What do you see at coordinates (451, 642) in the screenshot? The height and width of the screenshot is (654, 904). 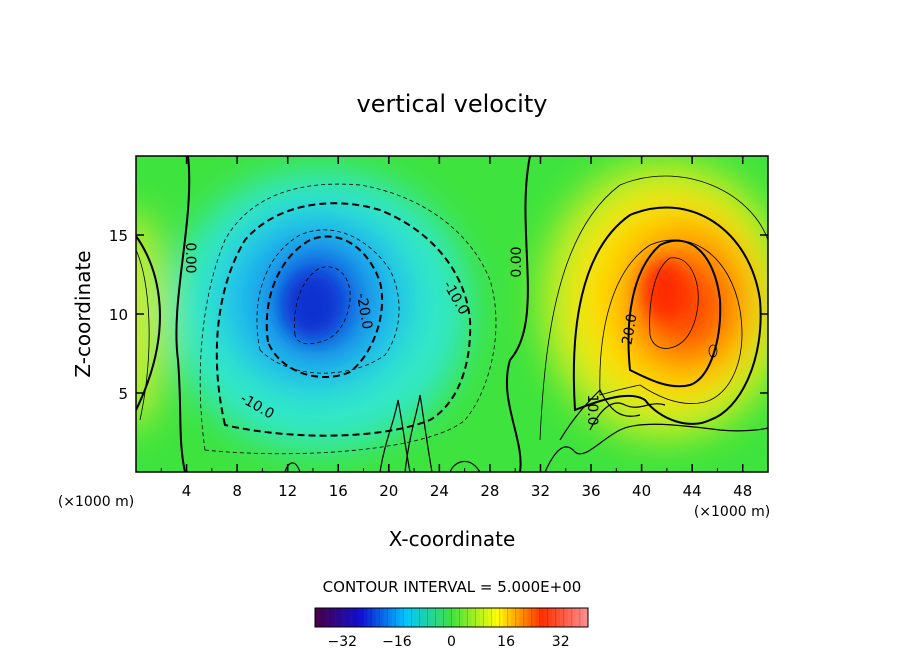 I see `colorbar-tick-label: 0` at bounding box center [451, 642].